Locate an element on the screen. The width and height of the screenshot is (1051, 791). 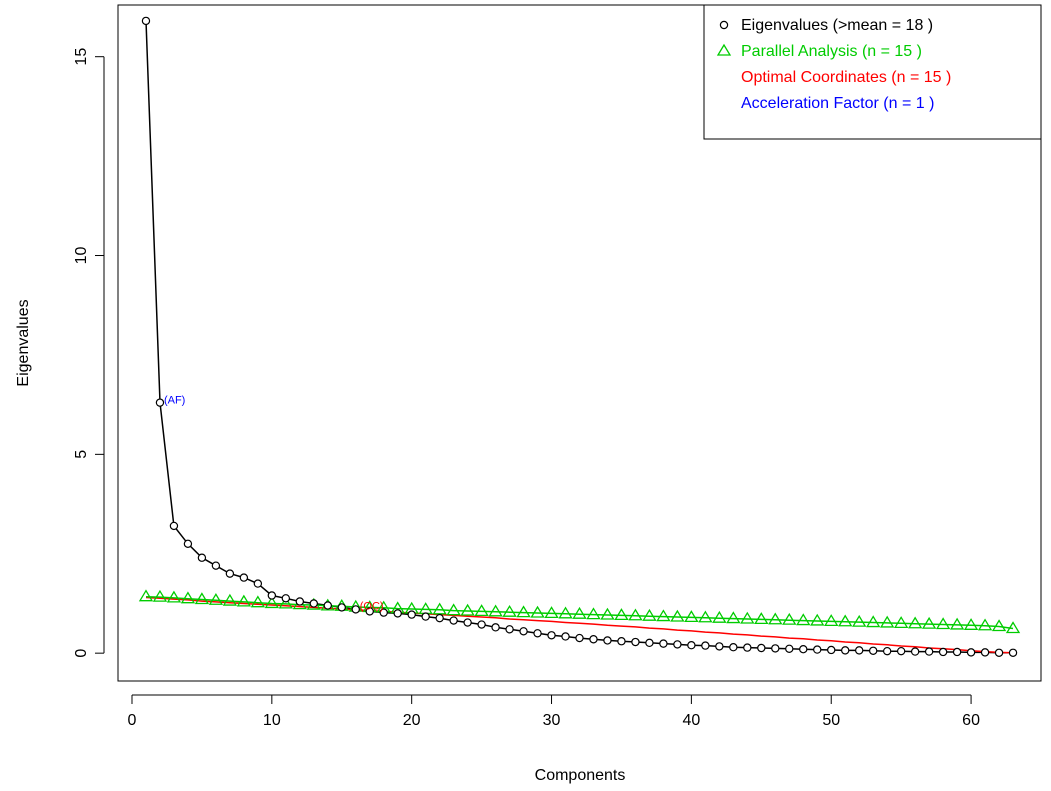
x-tick-label: 20 is located at coordinates (412, 720).